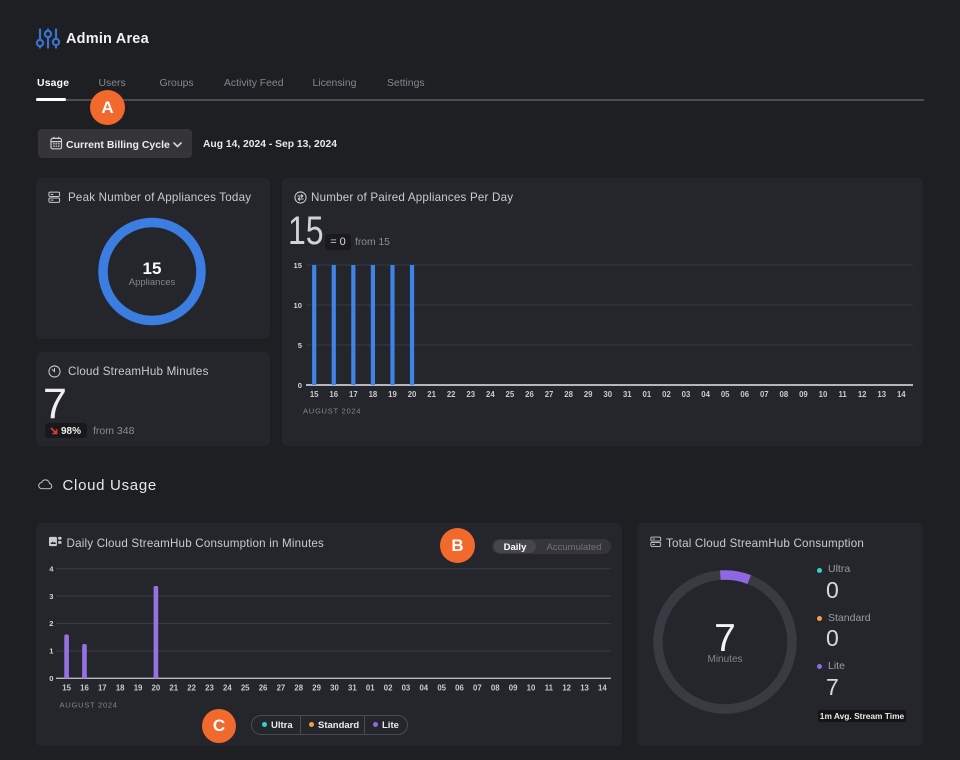  What do you see at coordinates (51, 651) in the screenshot?
I see `svg-text: 1` at bounding box center [51, 651].